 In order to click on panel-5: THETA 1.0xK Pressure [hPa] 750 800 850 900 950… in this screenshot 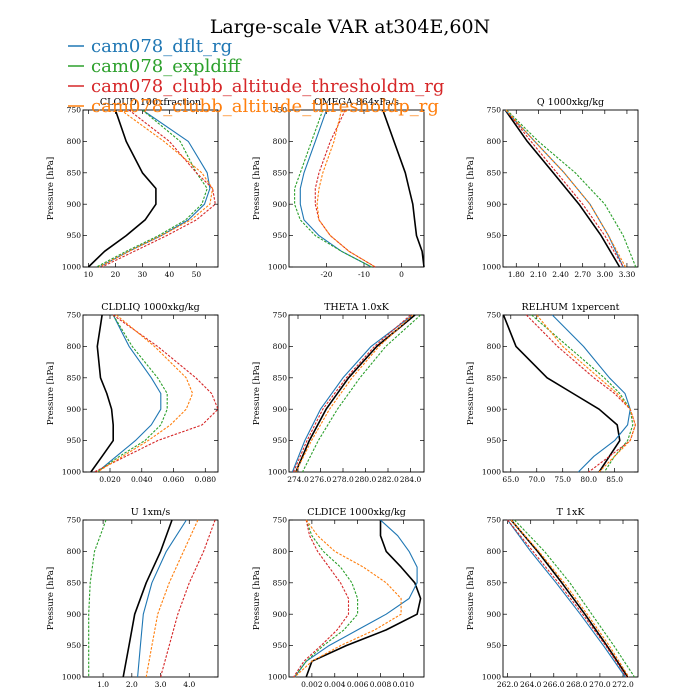, I will do `click(338, 393)`.